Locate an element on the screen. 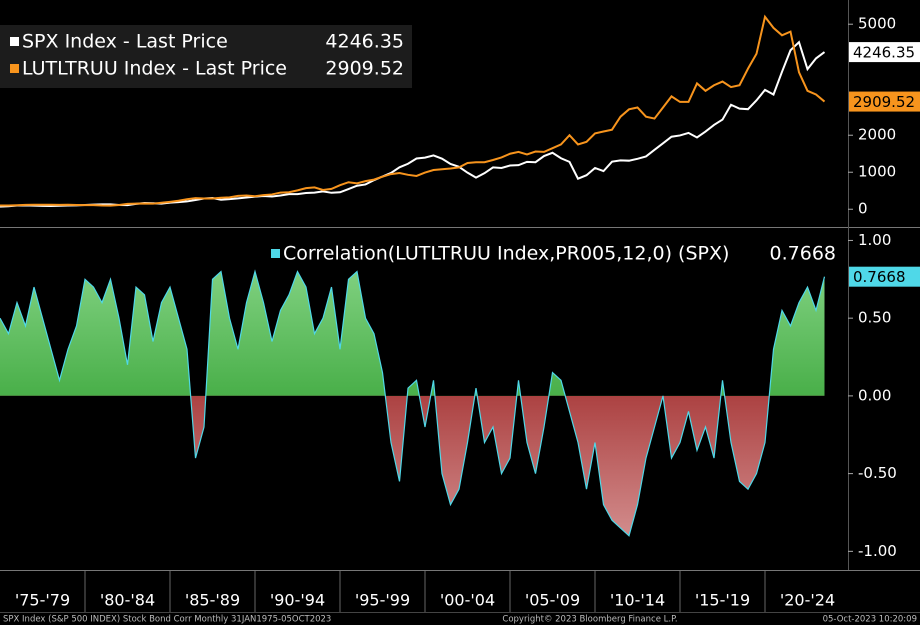 Image resolution: width=920 pixels, height=625 pixels. y-tick-label: 0.50 is located at coordinates (874, 318).